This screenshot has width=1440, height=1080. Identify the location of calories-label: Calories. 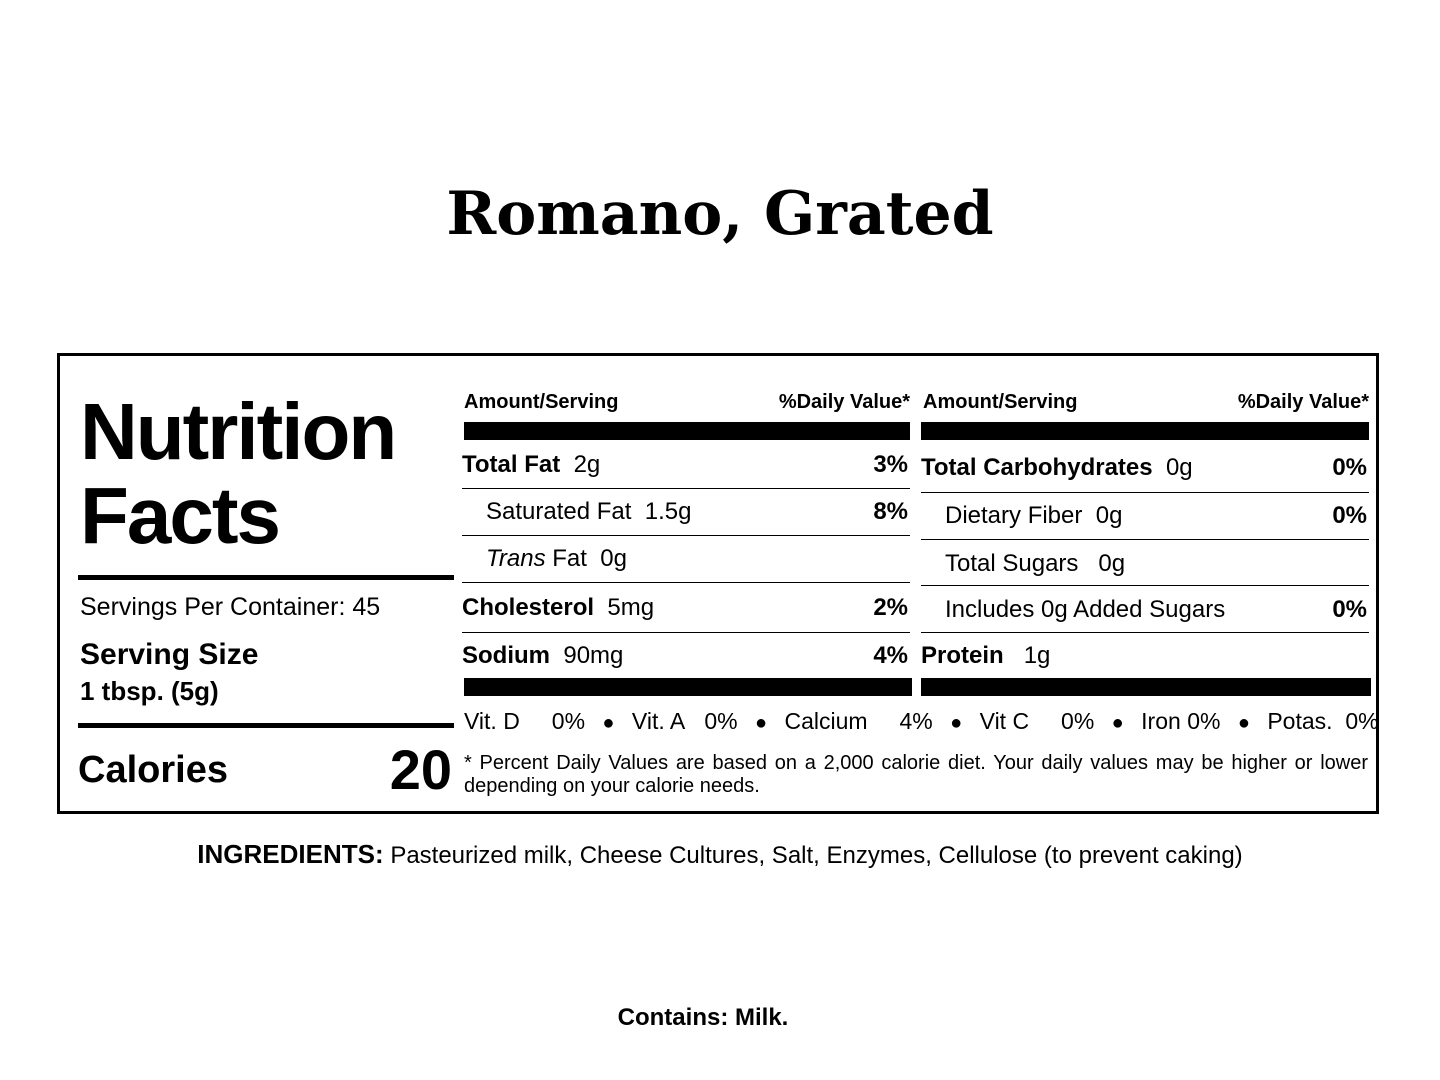
(153, 770).